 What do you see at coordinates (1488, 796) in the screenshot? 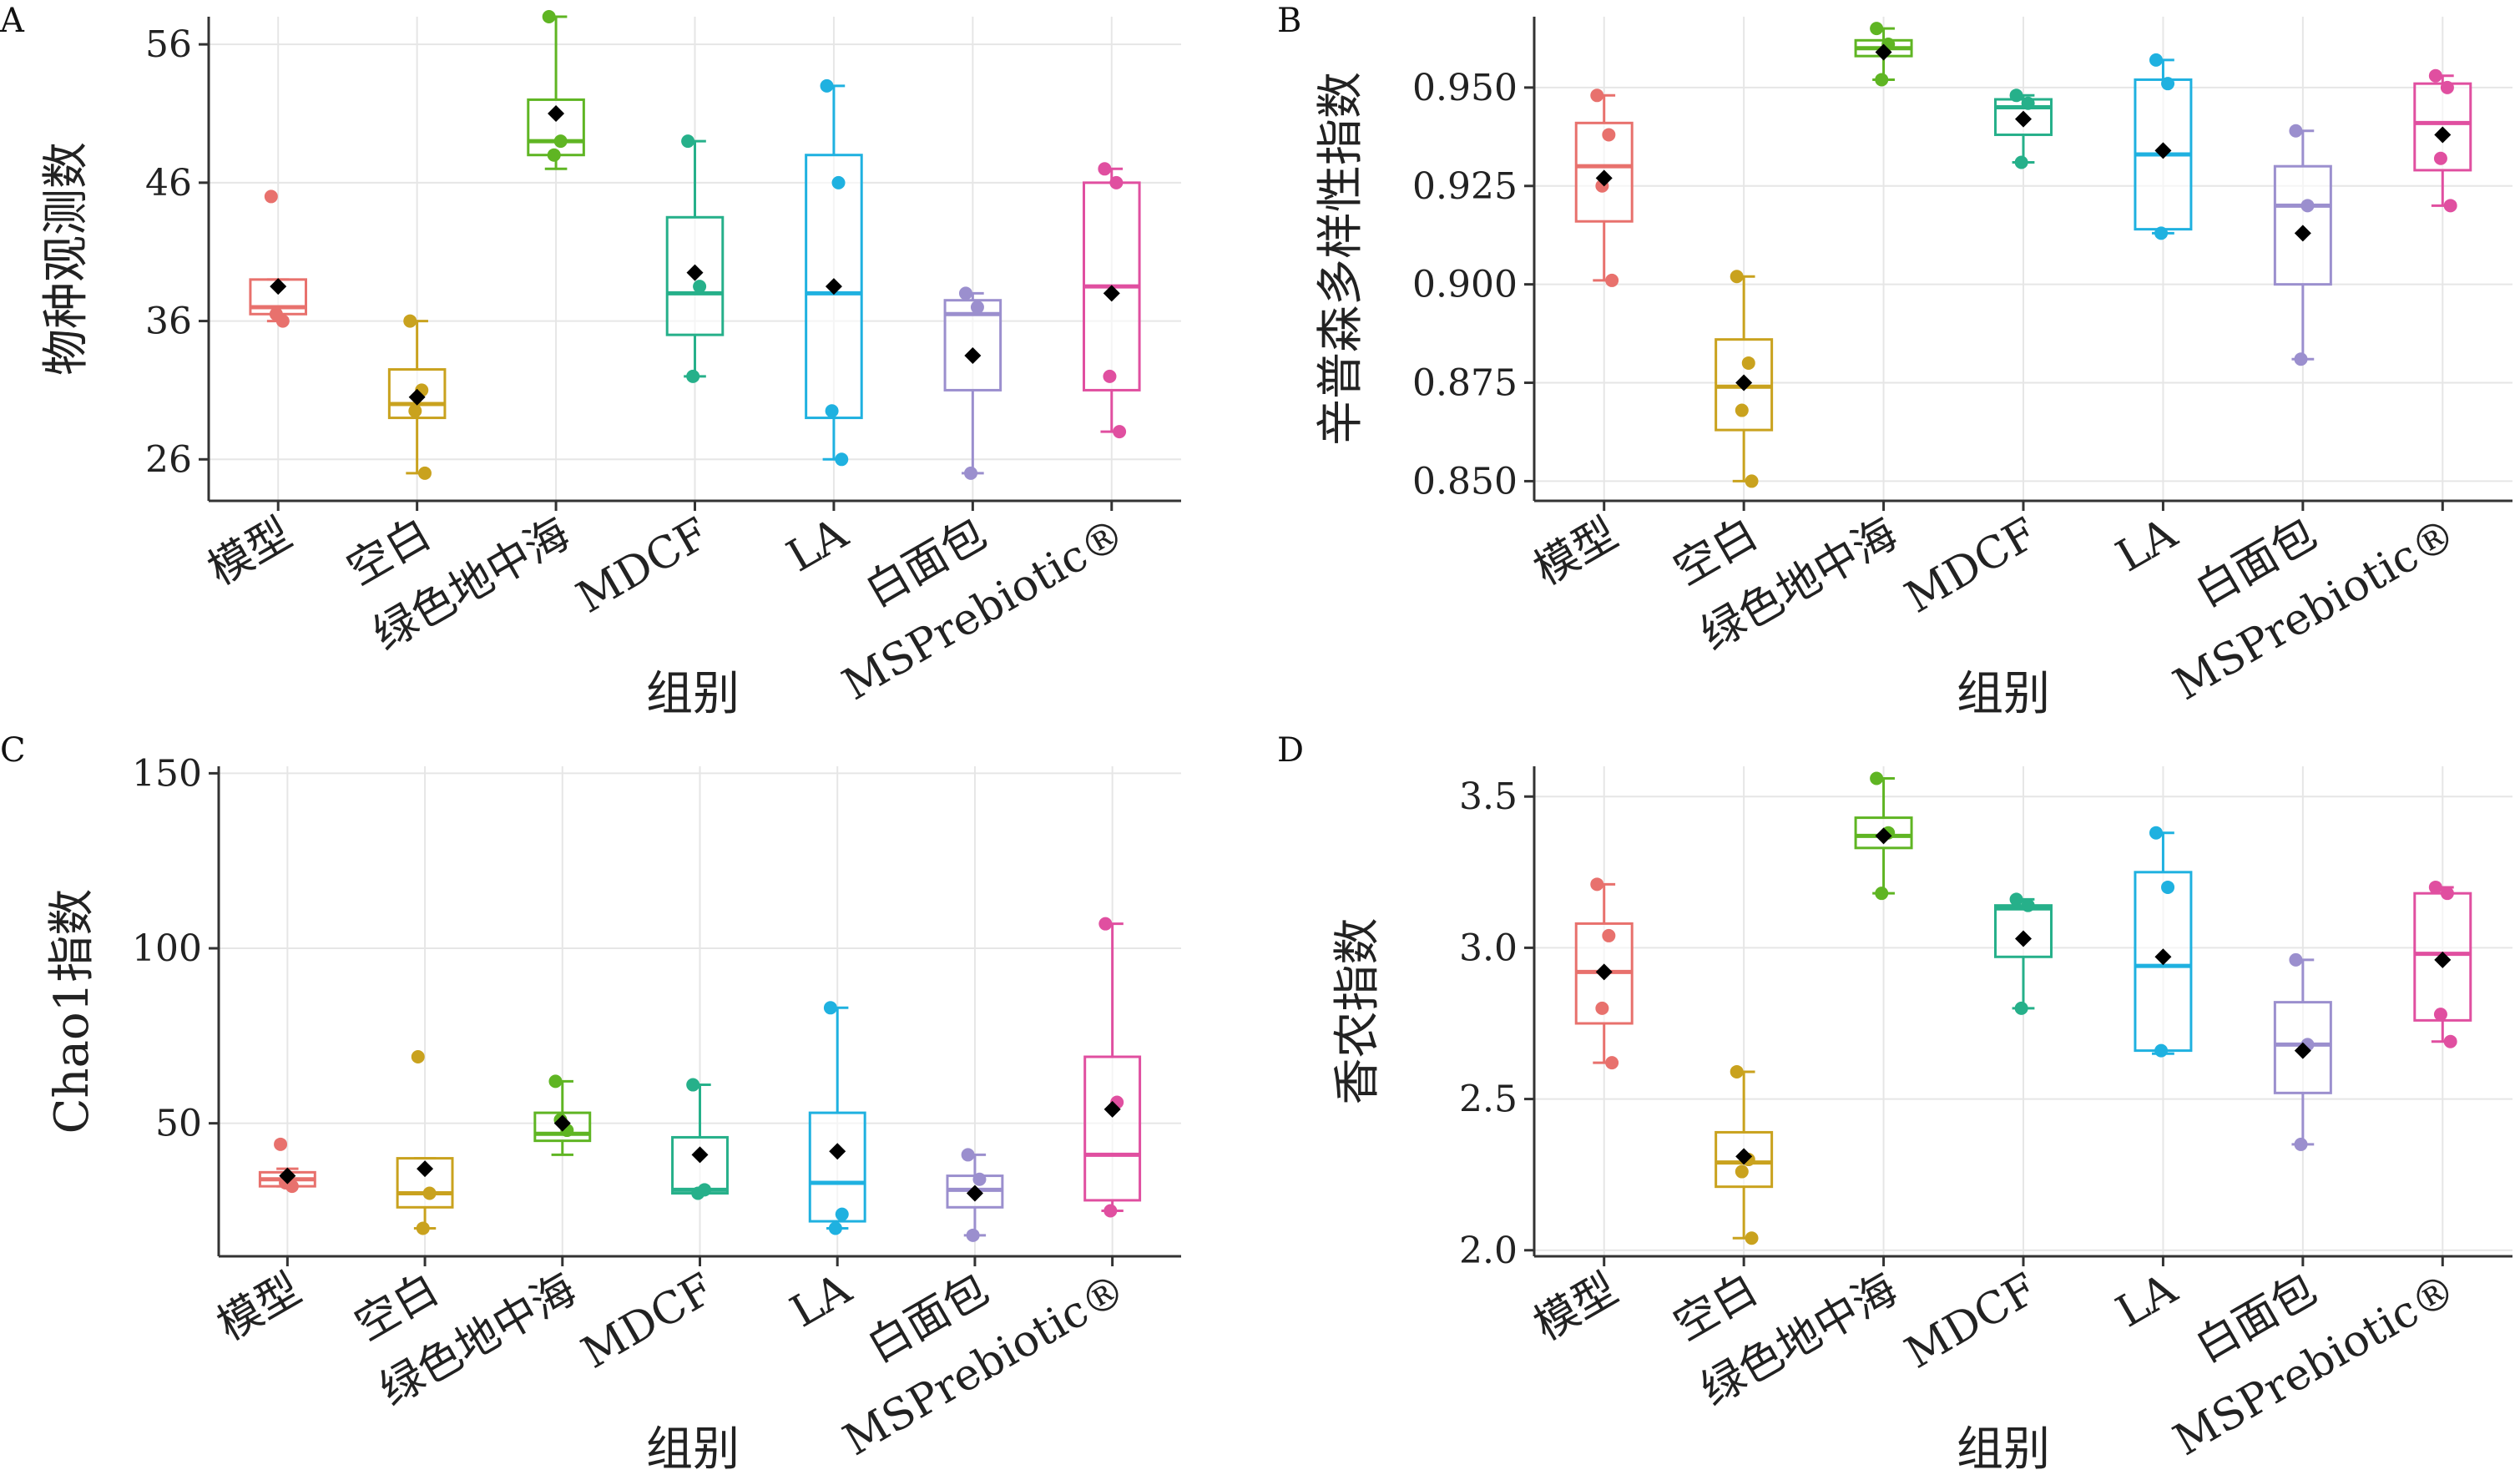
I see `y-tick-label: 3.5` at bounding box center [1488, 796].